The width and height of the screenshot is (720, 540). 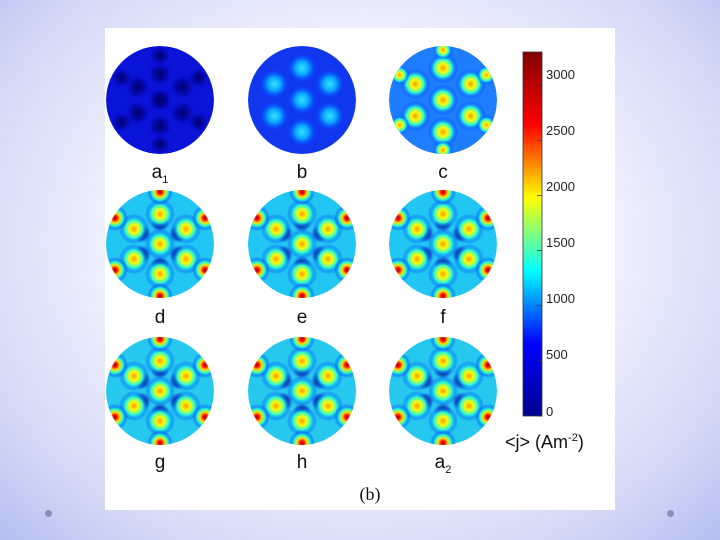 I want to click on colorbar-tick-500: 500, so click(x=557, y=354).